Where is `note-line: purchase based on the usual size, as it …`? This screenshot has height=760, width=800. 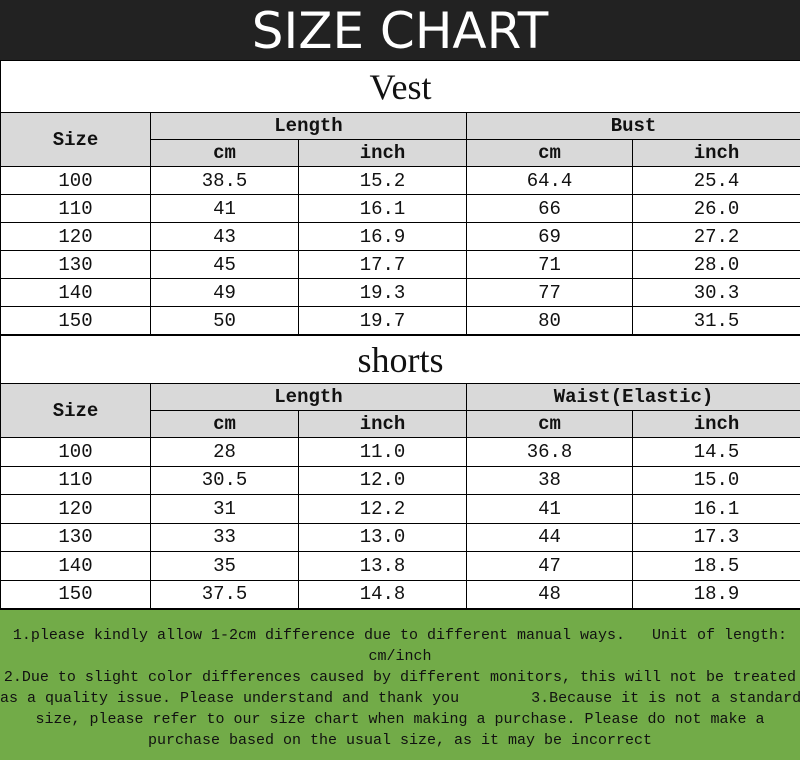
note-line: purchase based on the usual size, as it … is located at coordinates (400, 740).